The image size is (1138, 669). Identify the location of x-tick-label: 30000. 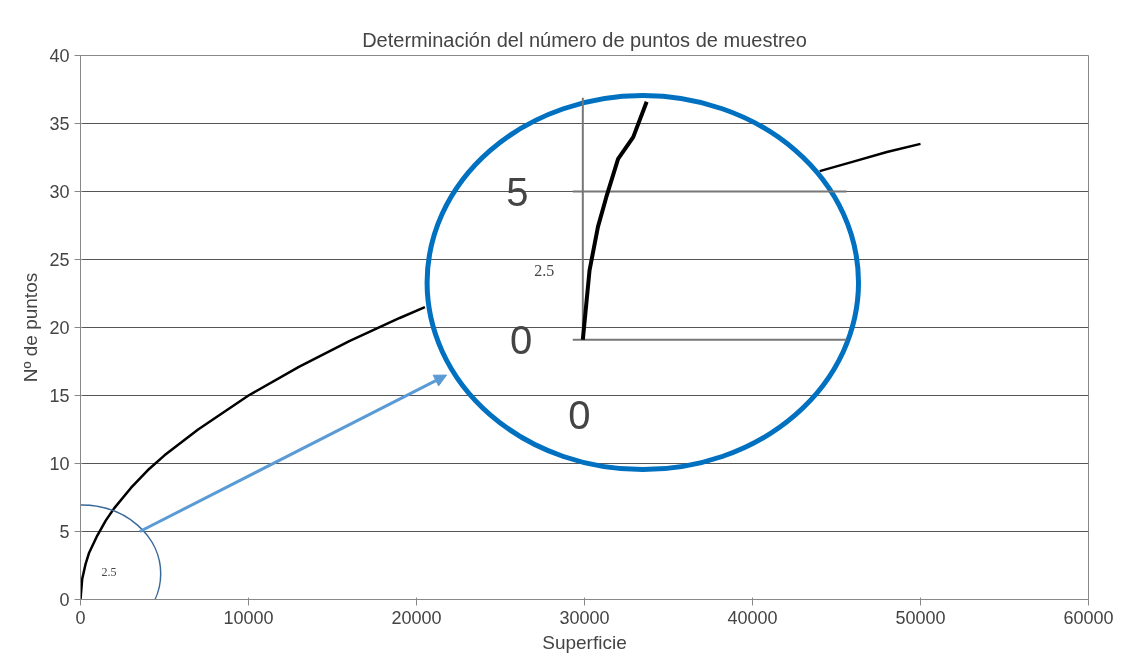
(584, 617).